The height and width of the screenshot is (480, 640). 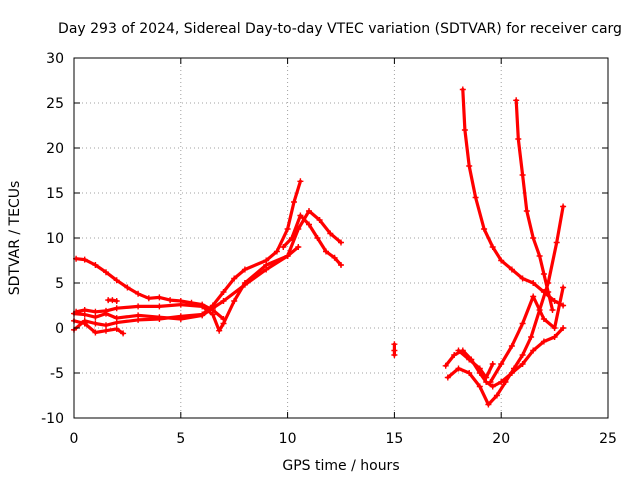 What do you see at coordinates (55, 239) in the screenshot?
I see `y-tick-label: 10` at bounding box center [55, 239].